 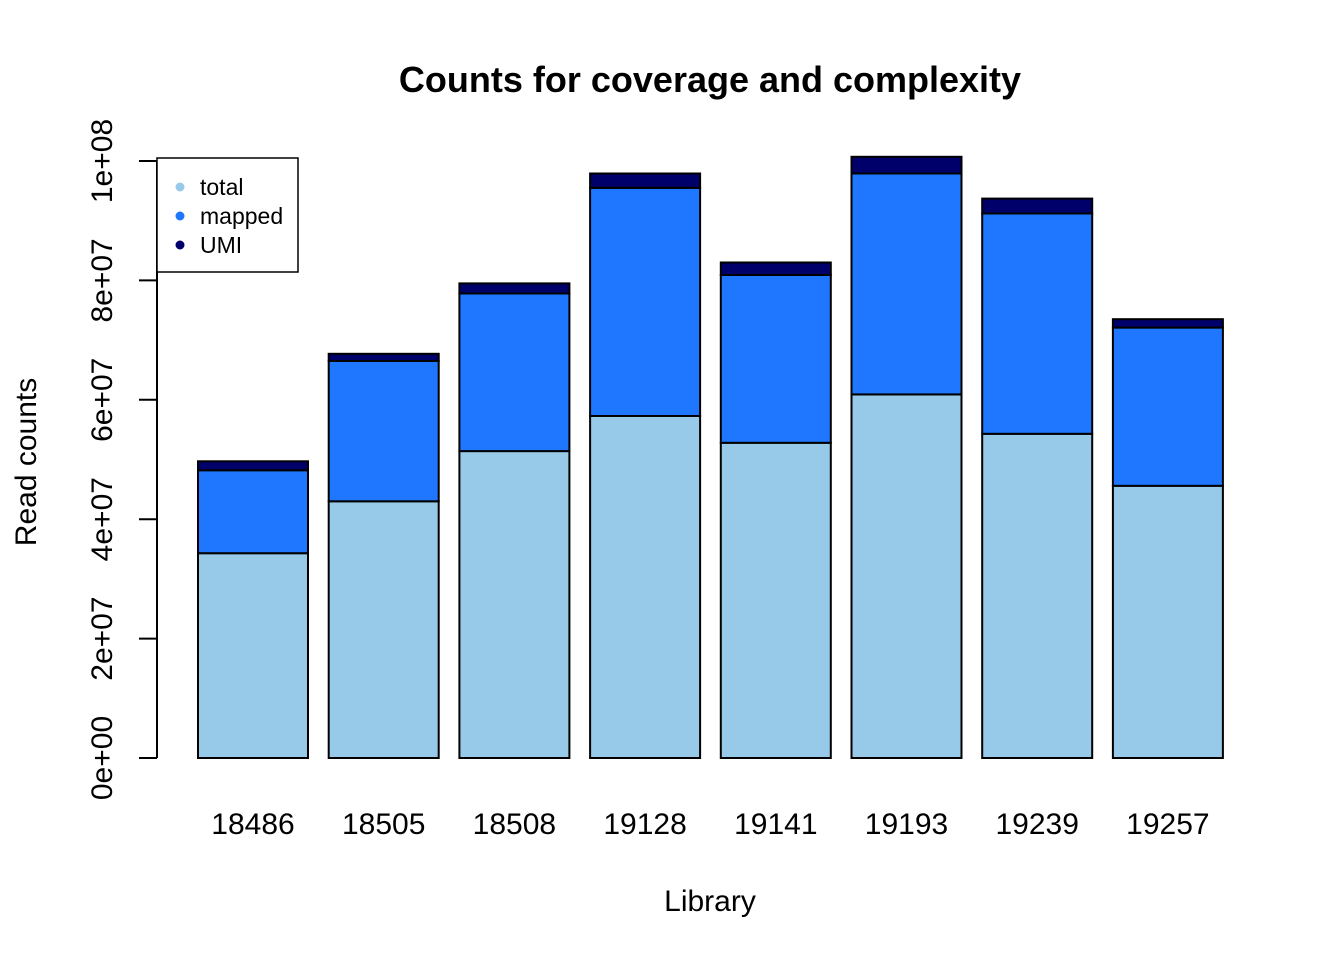 I want to click on legend-label-UMI: UMI, so click(x=221, y=245).